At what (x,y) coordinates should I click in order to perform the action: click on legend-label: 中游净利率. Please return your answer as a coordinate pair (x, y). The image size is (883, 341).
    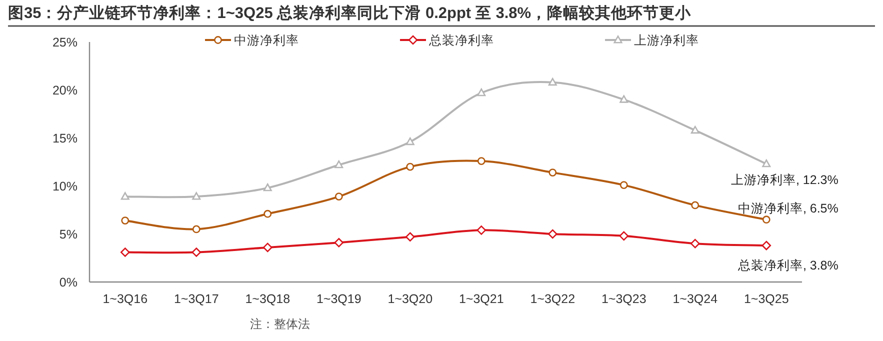
    Looking at the image, I should click on (266, 40).